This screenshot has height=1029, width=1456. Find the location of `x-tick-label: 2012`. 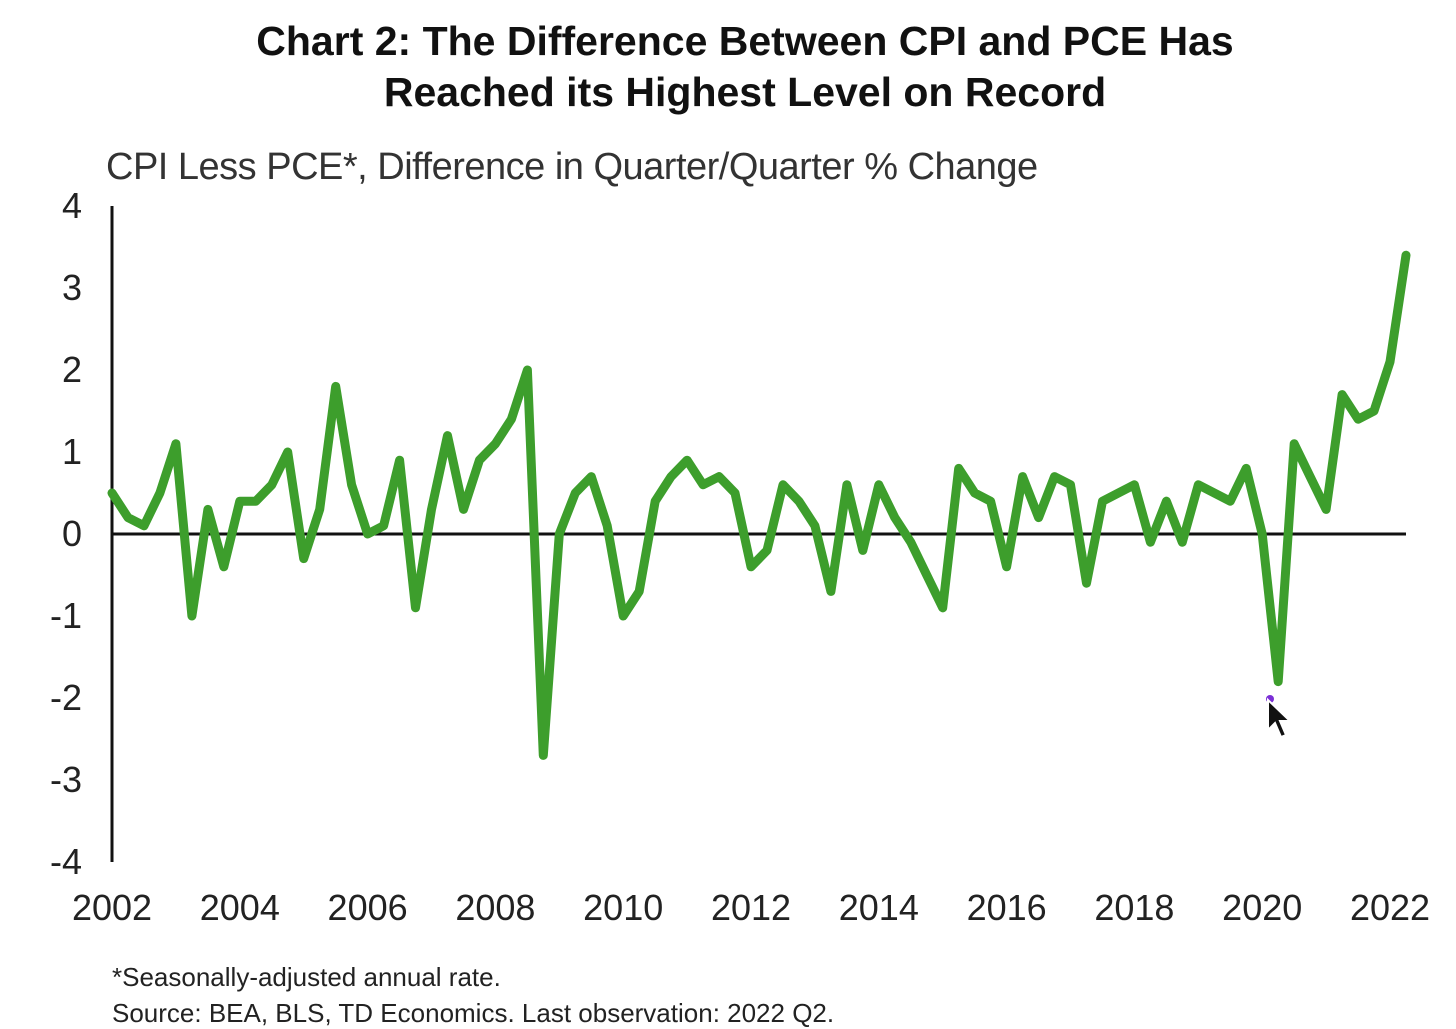

x-tick-label: 2012 is located at coordinates (751, 907).